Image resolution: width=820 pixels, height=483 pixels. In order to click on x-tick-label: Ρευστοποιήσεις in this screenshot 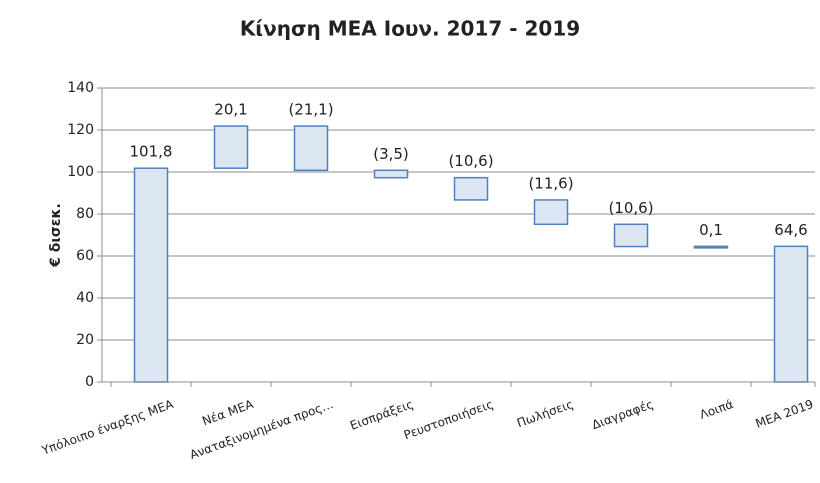, I will do `click(448, 419)`.